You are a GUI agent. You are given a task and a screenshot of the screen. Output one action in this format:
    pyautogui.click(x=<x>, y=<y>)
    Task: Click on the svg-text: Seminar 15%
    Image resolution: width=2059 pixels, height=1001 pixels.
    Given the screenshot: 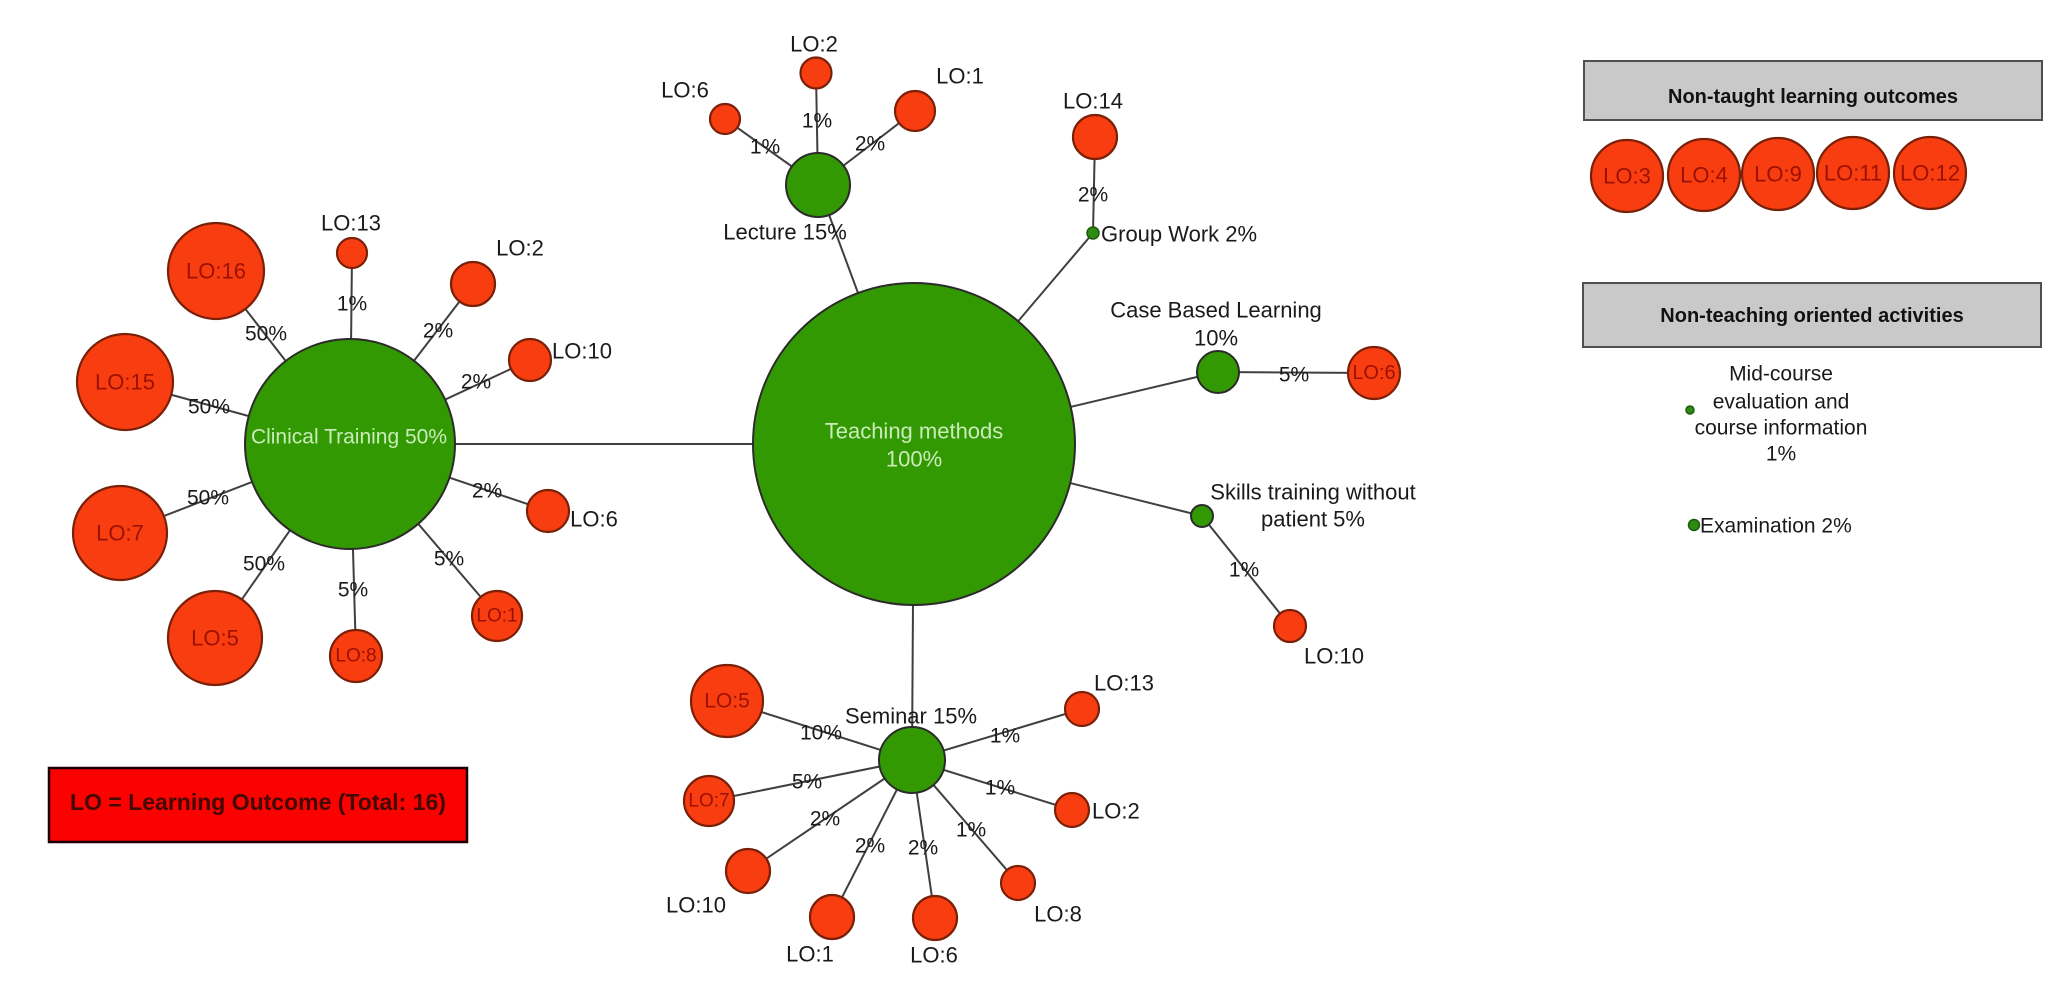 What is the action you would take?
    pyautogui.click(x=911, y=716)
    